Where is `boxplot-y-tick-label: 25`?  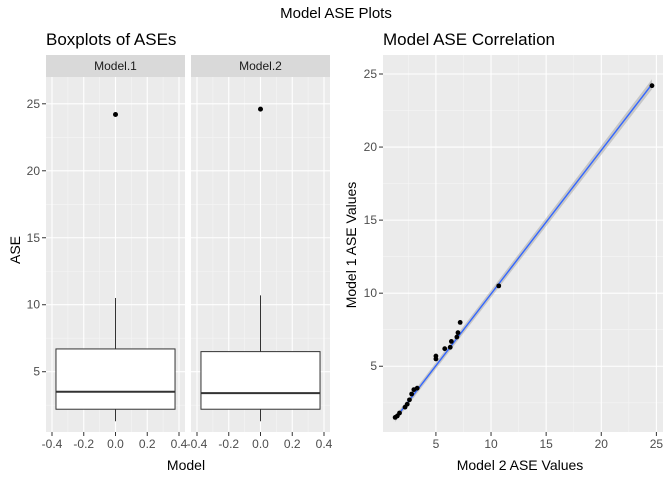 boxplot-y-tick-label: 25 is located at coordinates (34, 104).